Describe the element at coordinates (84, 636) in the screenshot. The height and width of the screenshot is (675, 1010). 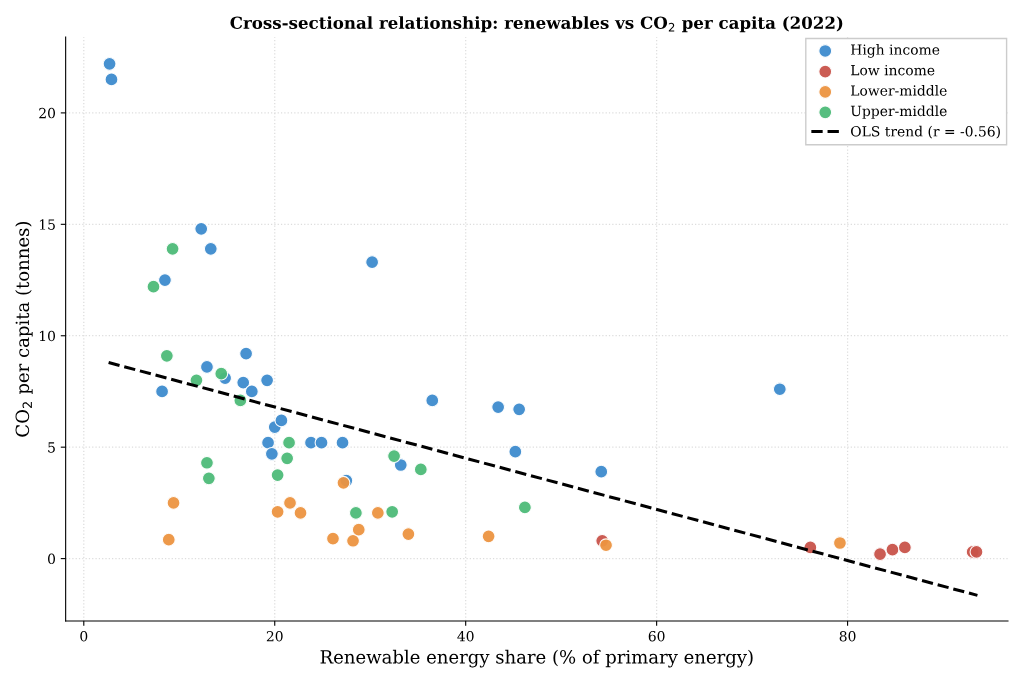
I see `x-tick-label: 0` at that location.